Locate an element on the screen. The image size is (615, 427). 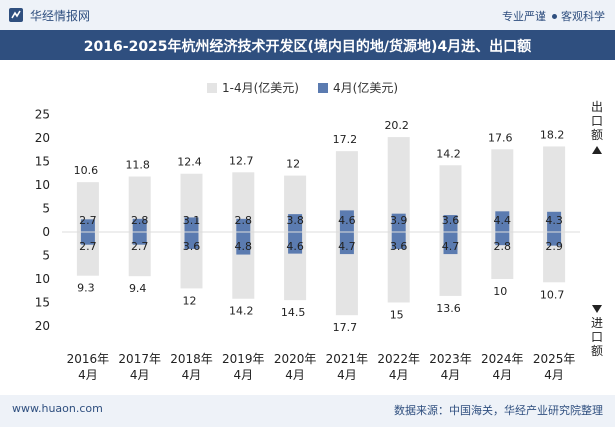
x-tick-label: 2019年 4月 is located at coordinates (243, 367).